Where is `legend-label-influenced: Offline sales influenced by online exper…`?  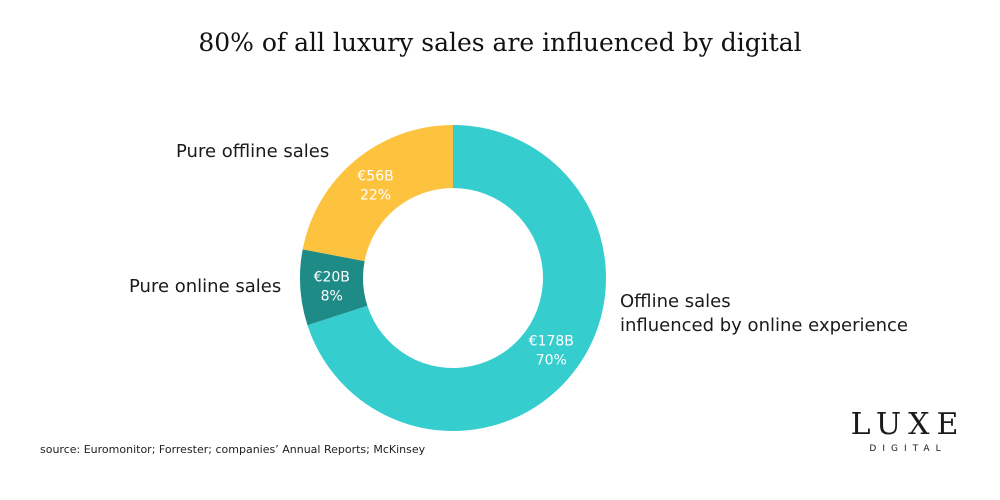 legend-label-influenced: Offline sales influenced by online exper… is located at coordinates (764, 314).